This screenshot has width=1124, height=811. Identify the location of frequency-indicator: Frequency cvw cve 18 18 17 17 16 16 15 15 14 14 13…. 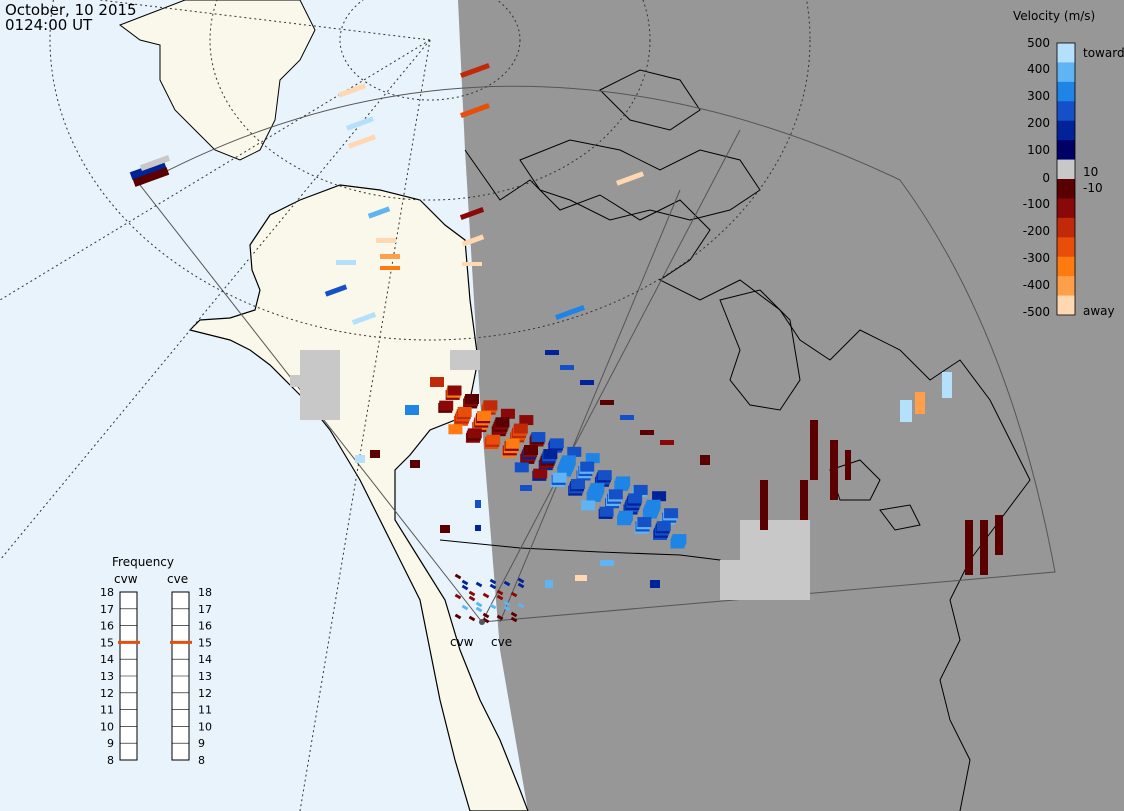
(156, 661).